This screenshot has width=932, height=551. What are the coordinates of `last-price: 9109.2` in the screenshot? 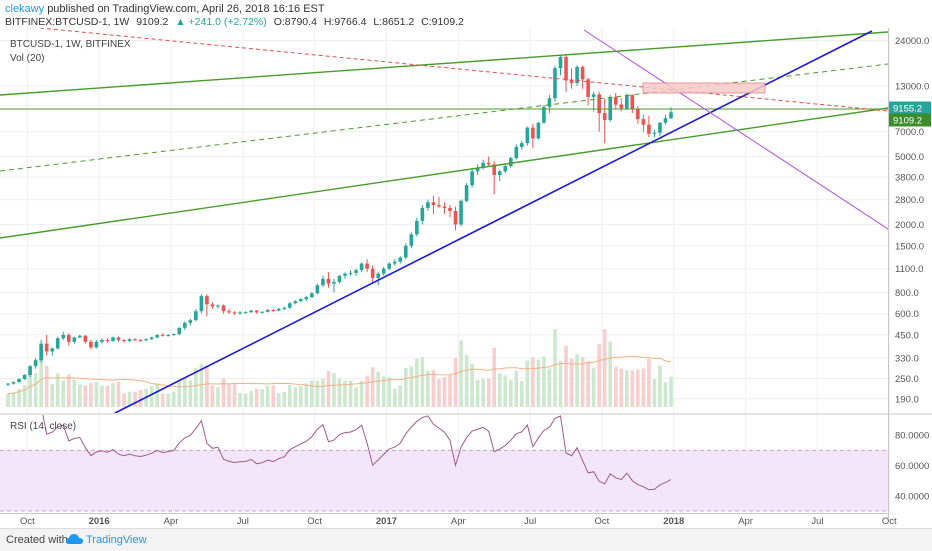 It's located at (152, 22).